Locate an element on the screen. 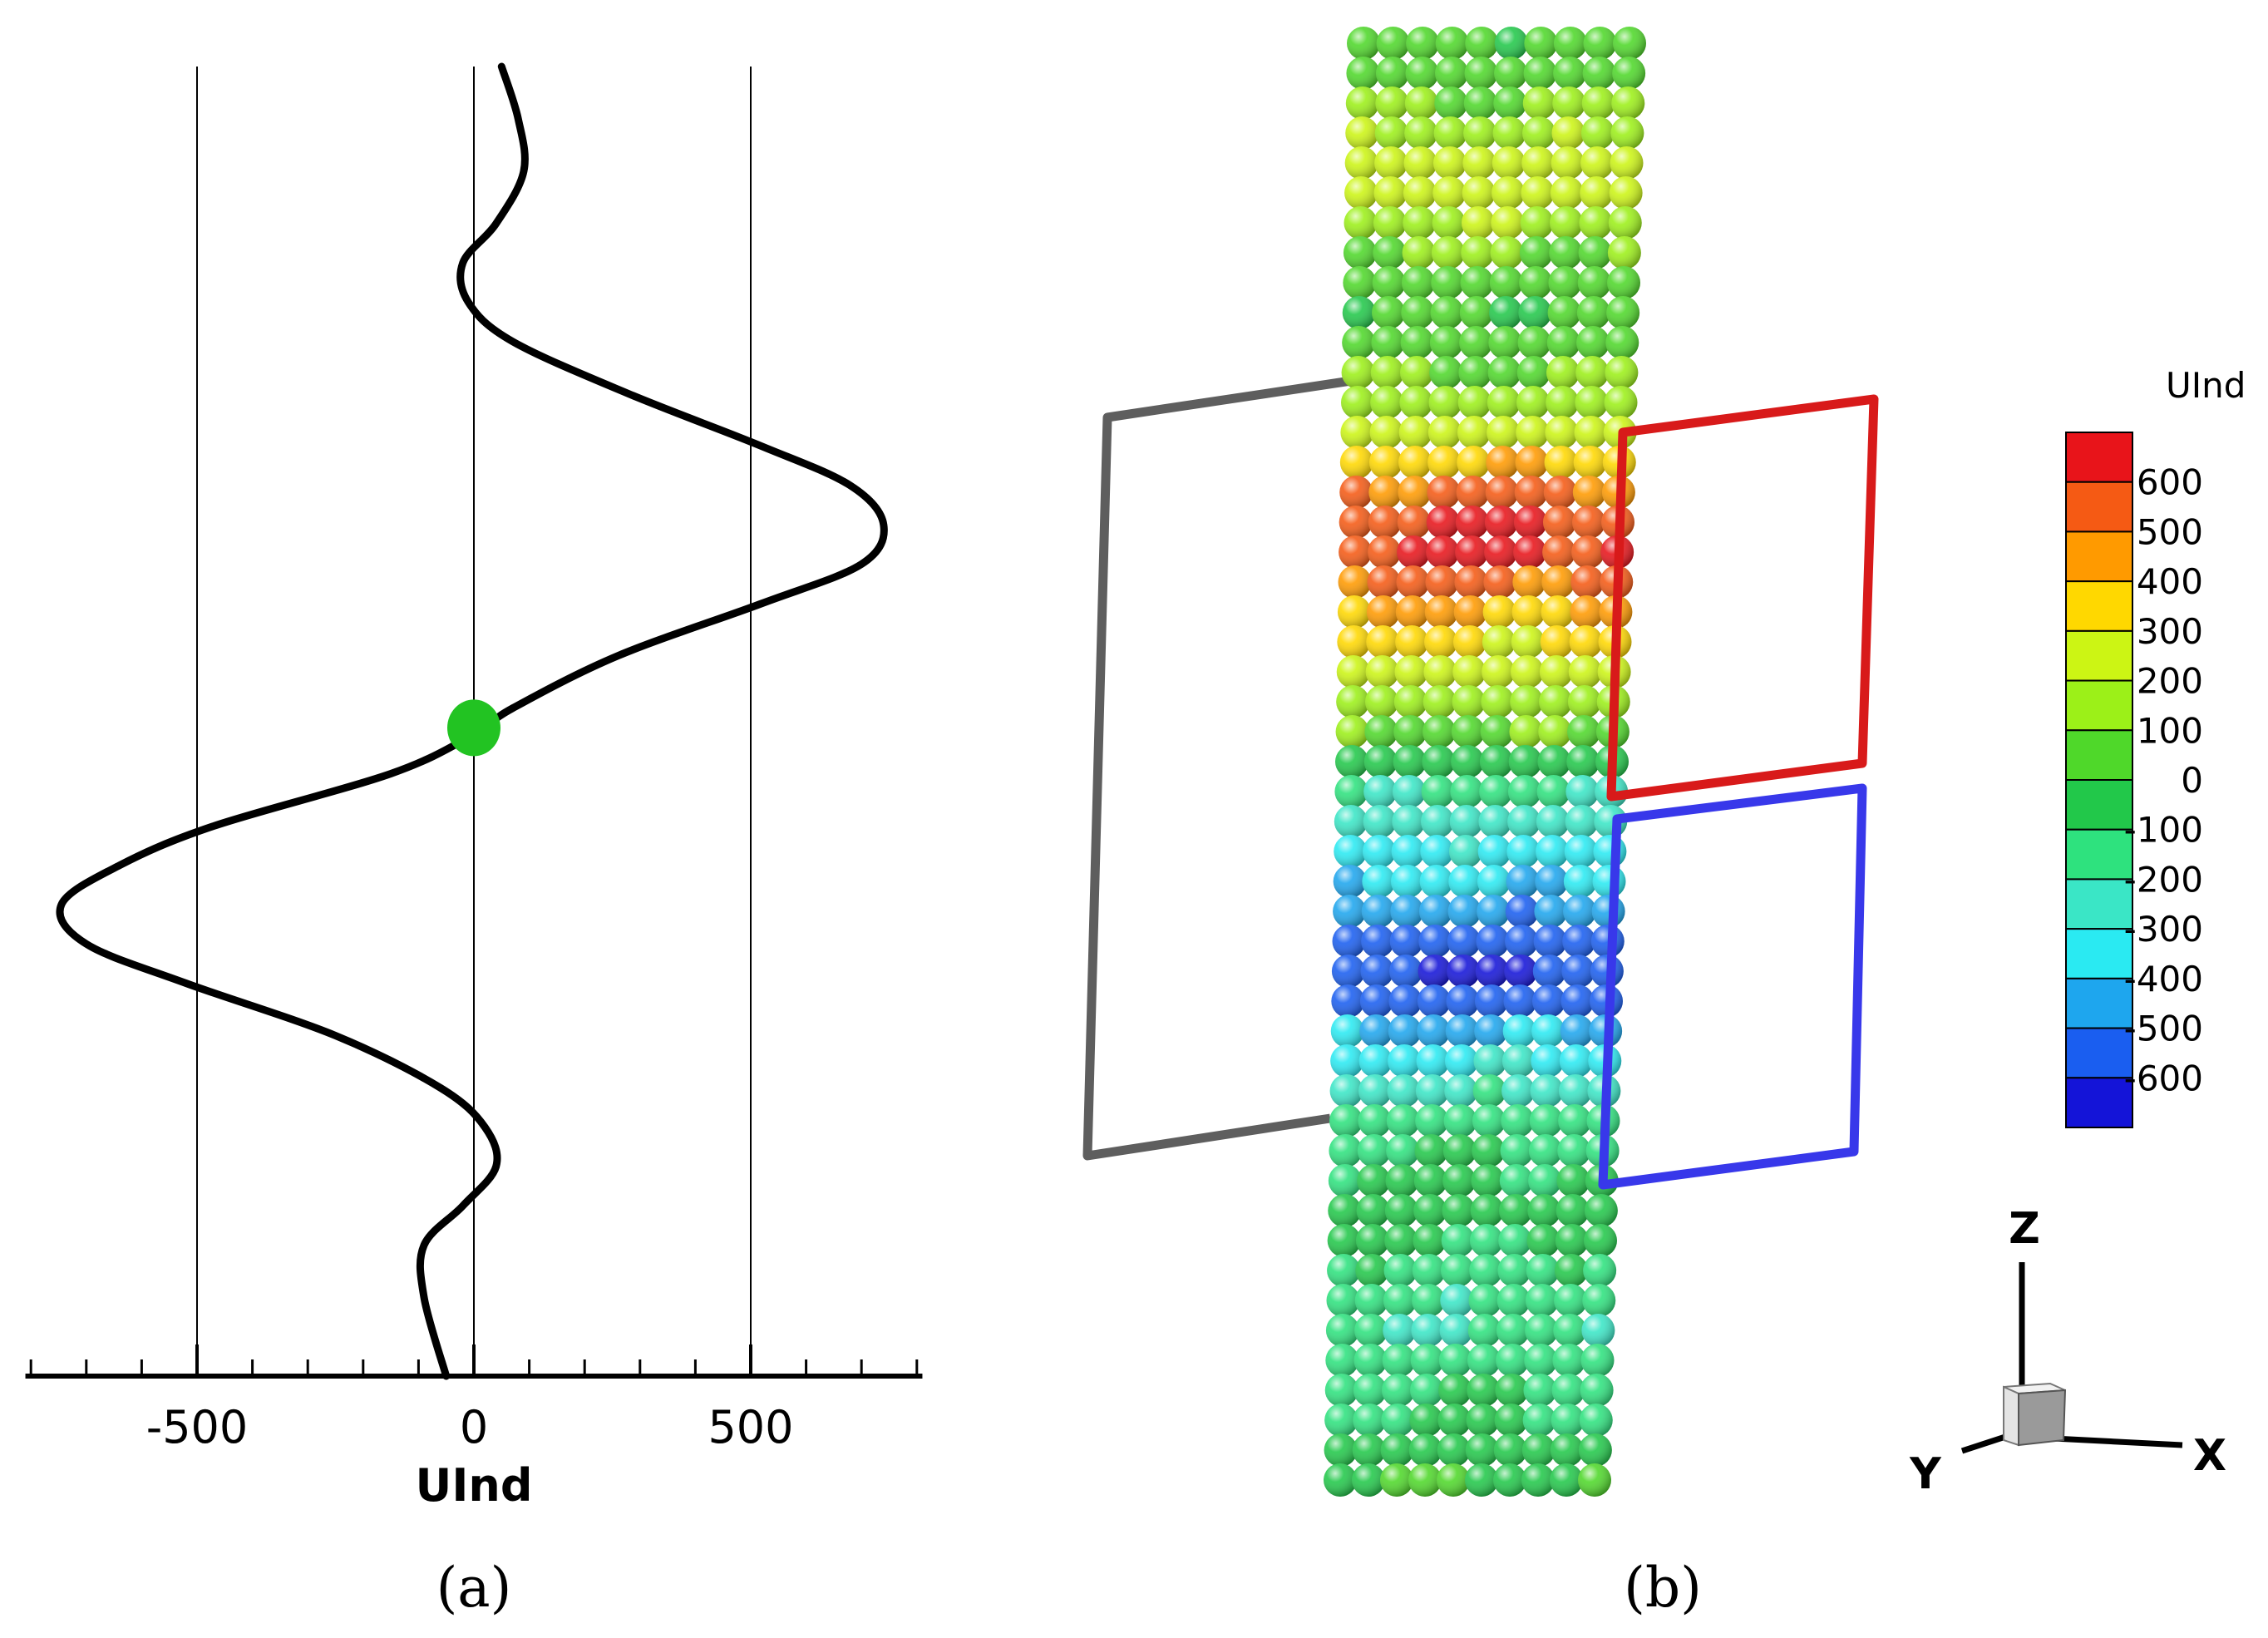  colorbar-level-label: 400 is located at coordinates (2170, 581).